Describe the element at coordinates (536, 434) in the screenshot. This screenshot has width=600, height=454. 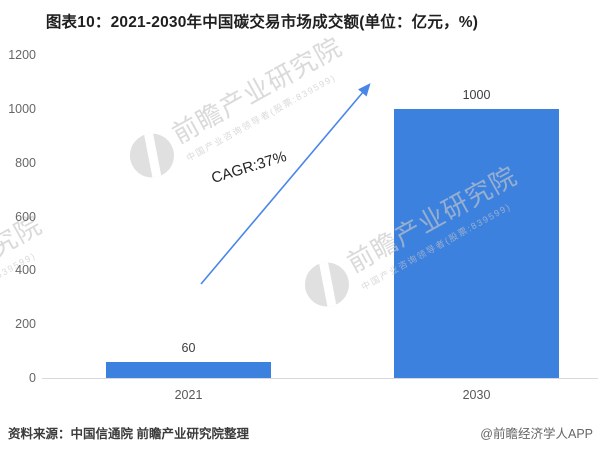
I see `copyright-note: @前瞻经济学人APP` at that location.